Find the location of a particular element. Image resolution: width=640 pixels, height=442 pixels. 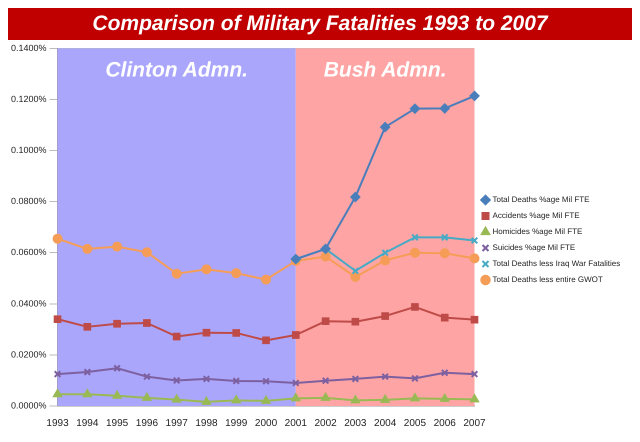

x-tick-label: 2003 is located at coordinates (355, 423).